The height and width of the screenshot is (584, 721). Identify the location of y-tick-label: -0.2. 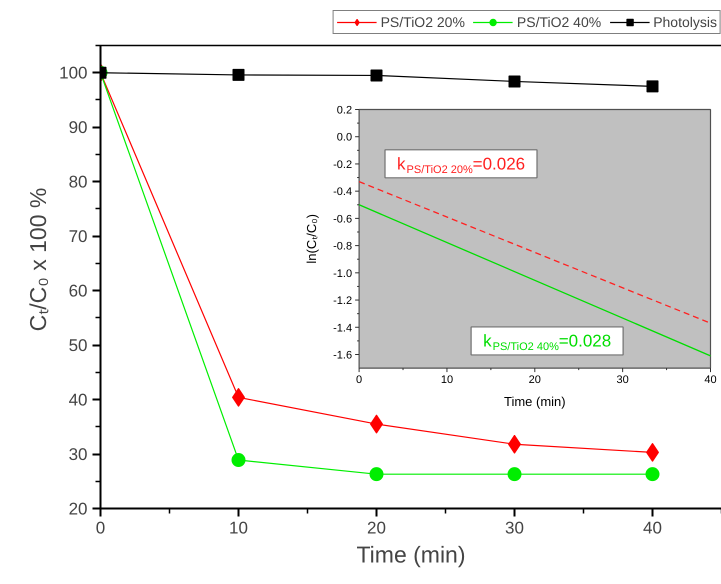
(342, 164).